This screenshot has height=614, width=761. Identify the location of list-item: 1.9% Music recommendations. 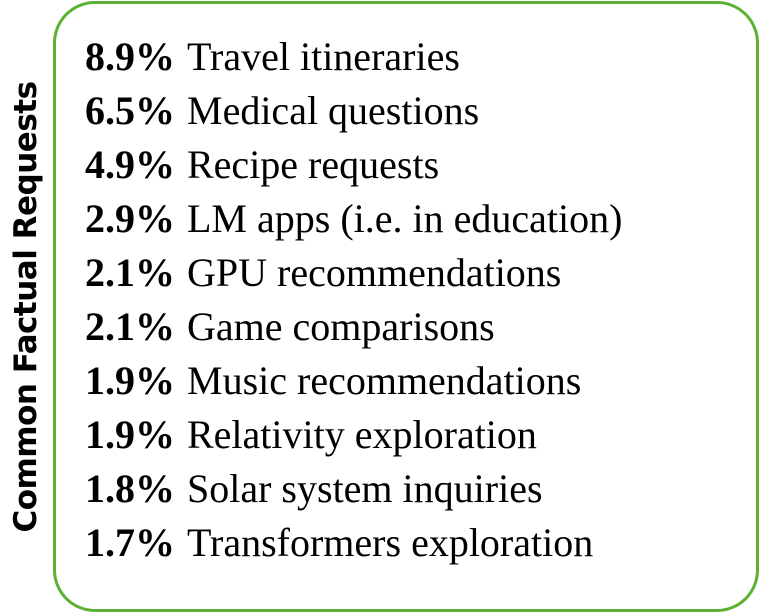
(353, 381).